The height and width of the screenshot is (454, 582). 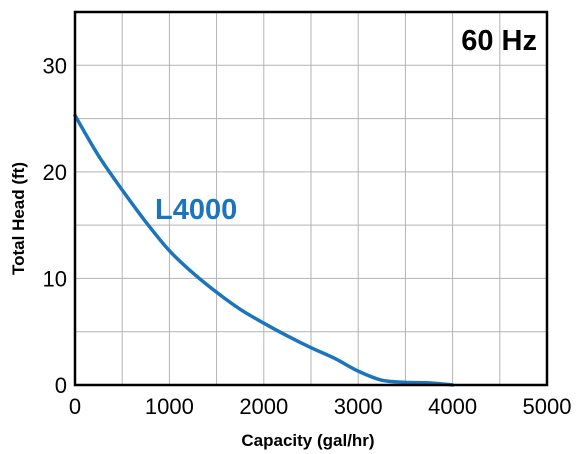 What do you see at coordinates (196, 210) in the screenshot?
I see `series-label-l4000: L4000` at bounding box center [196, 210].